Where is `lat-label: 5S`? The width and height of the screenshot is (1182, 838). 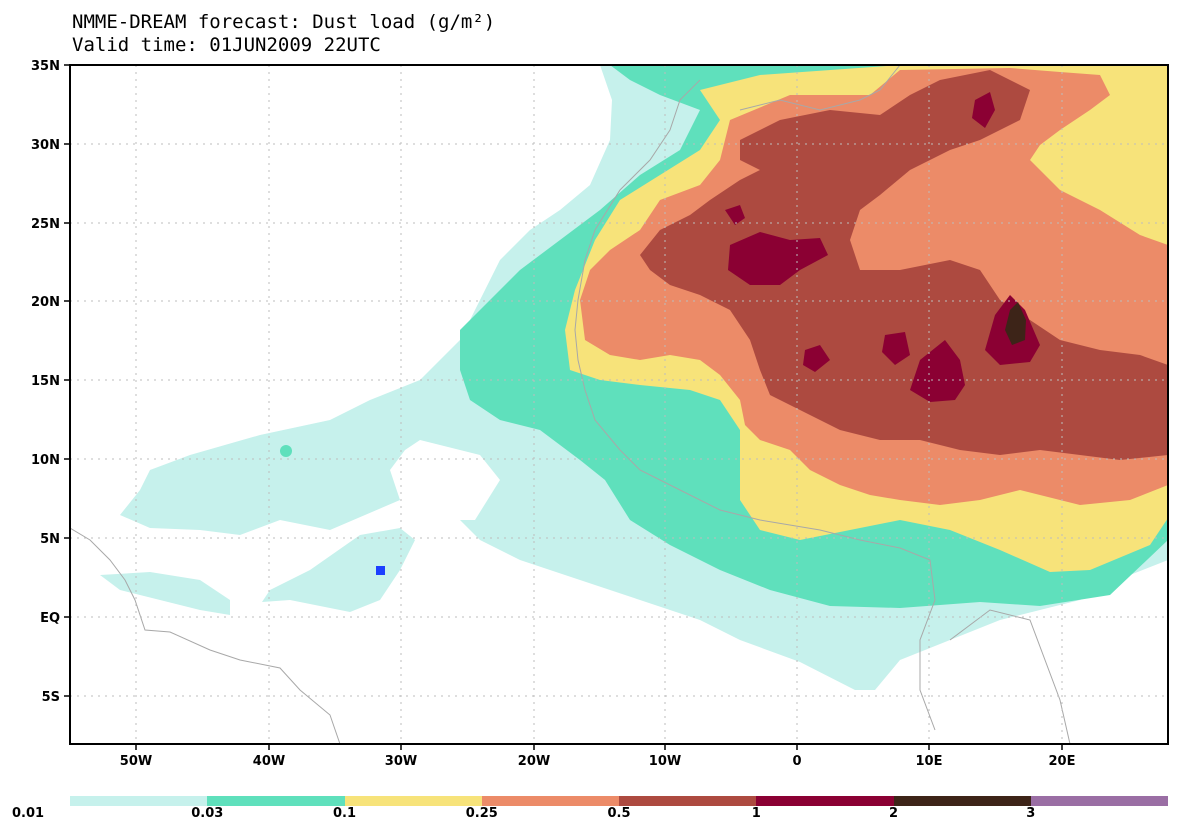
lat-label: 5S is located at coordinates (51, 697).